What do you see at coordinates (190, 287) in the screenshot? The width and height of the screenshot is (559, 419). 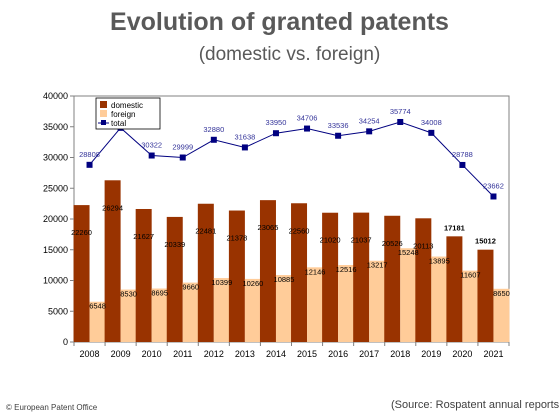 I see `label-foreign-2011: 9660` at bounding box center [190, 287].